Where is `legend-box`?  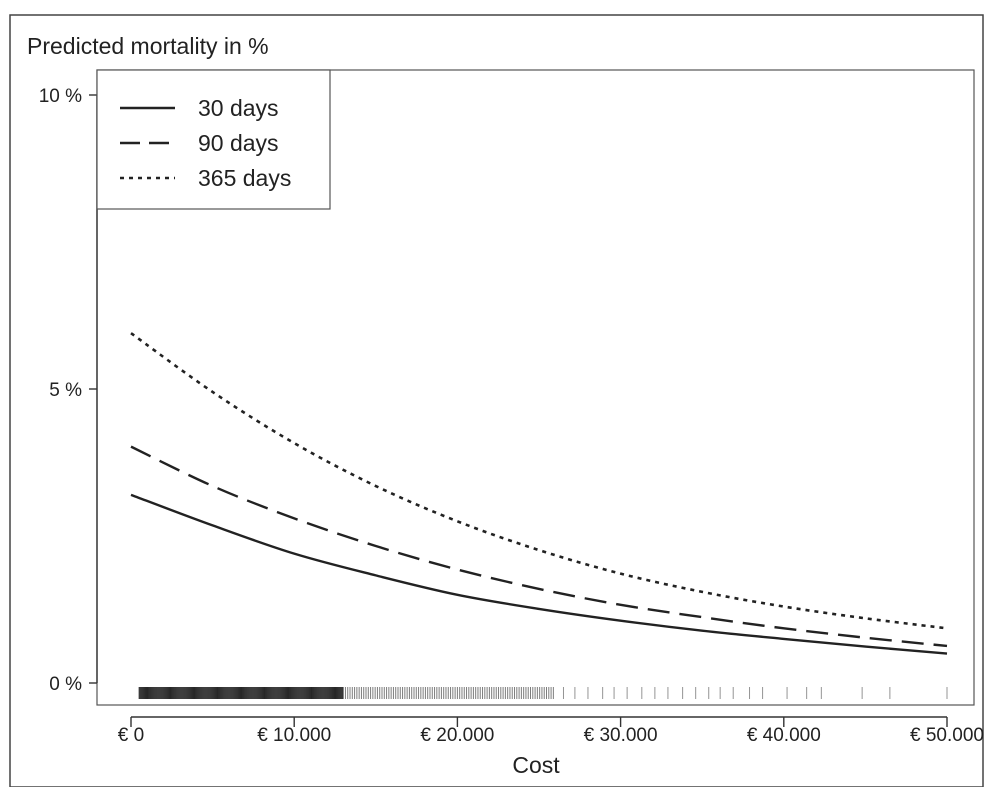
legend-box is located at coordinates (213, 139).